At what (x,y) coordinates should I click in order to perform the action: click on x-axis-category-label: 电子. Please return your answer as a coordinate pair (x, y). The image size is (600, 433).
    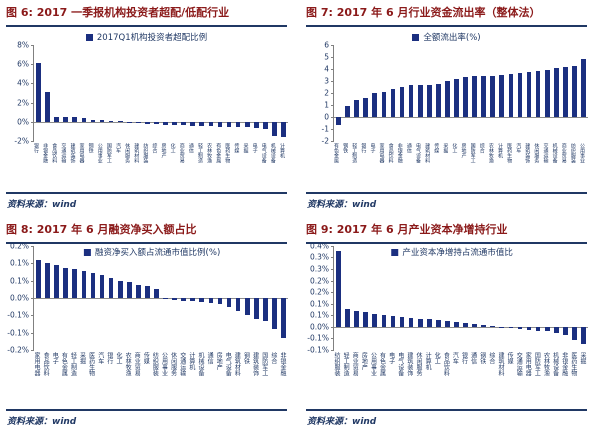
    Looking at the image, I should click on (55, 357).